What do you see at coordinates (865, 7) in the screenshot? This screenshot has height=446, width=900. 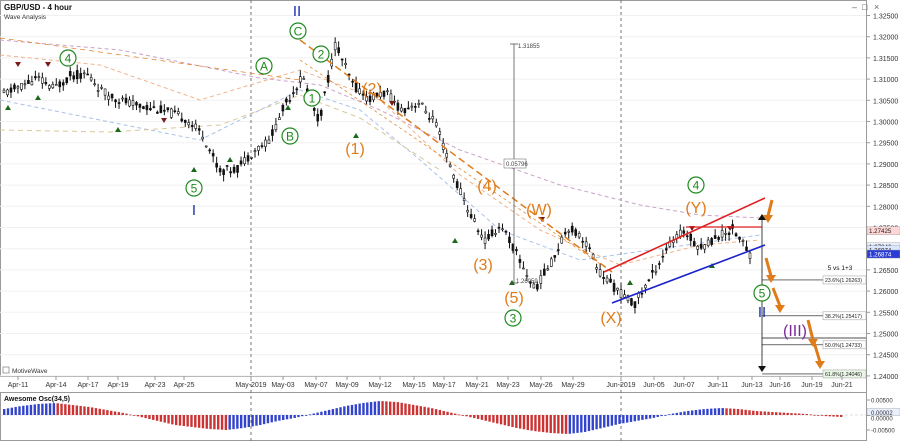 I see `maximize-button: □` at bounding box center [865, 7].